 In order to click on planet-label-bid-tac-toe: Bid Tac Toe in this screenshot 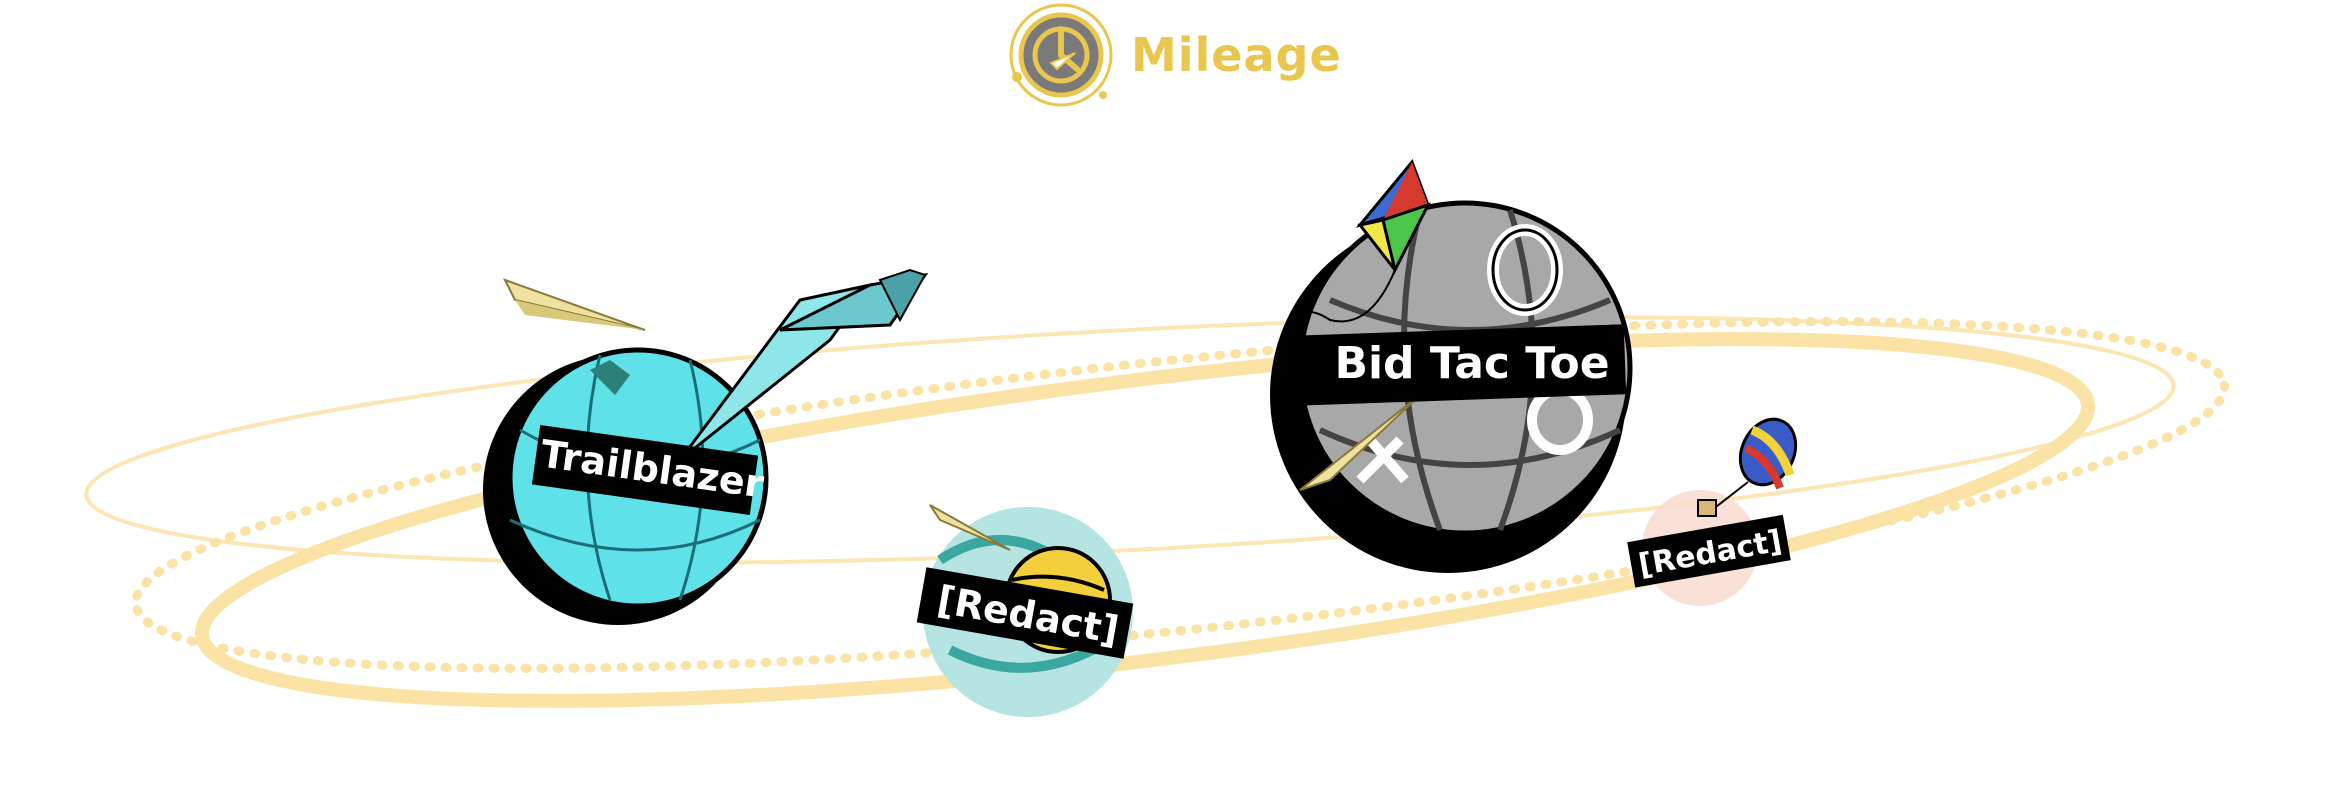, I will do `click(1471, 363)`.